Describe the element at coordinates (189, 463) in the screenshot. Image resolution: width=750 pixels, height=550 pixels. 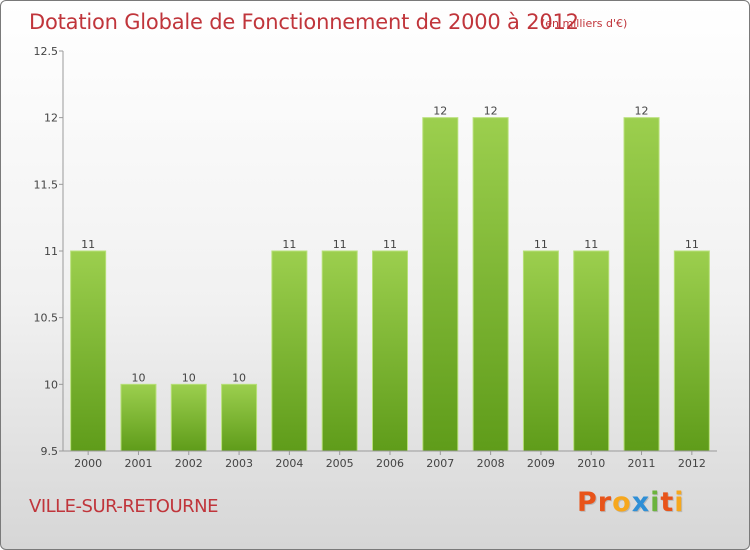
I see `x-tick-label: 2002` at that location.